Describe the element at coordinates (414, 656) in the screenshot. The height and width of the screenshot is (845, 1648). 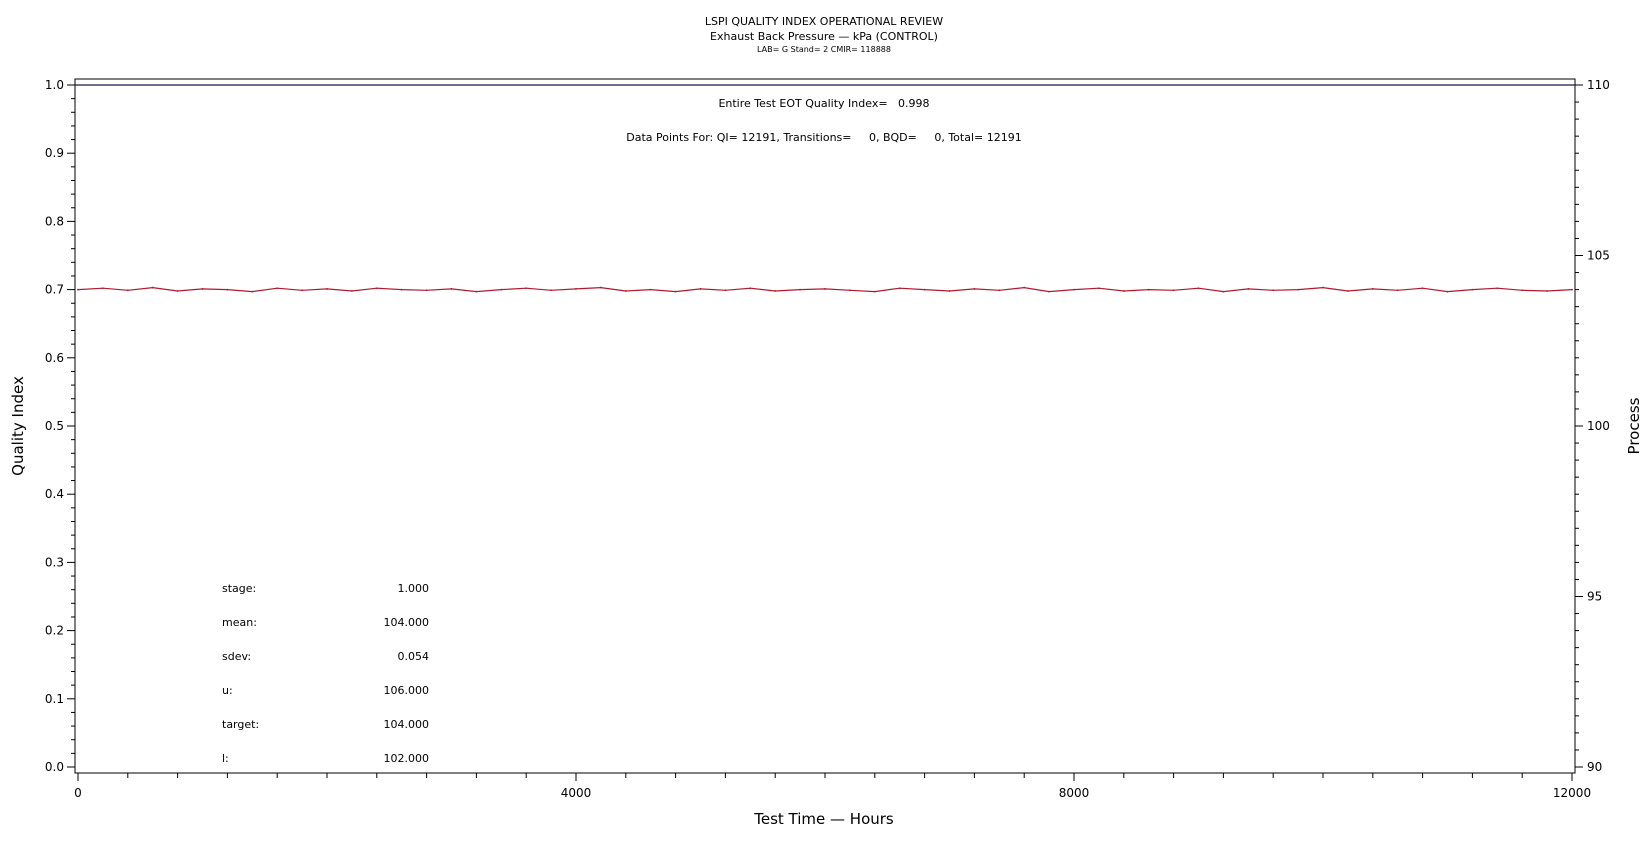
I see `stat-value: 0.054` at that location.